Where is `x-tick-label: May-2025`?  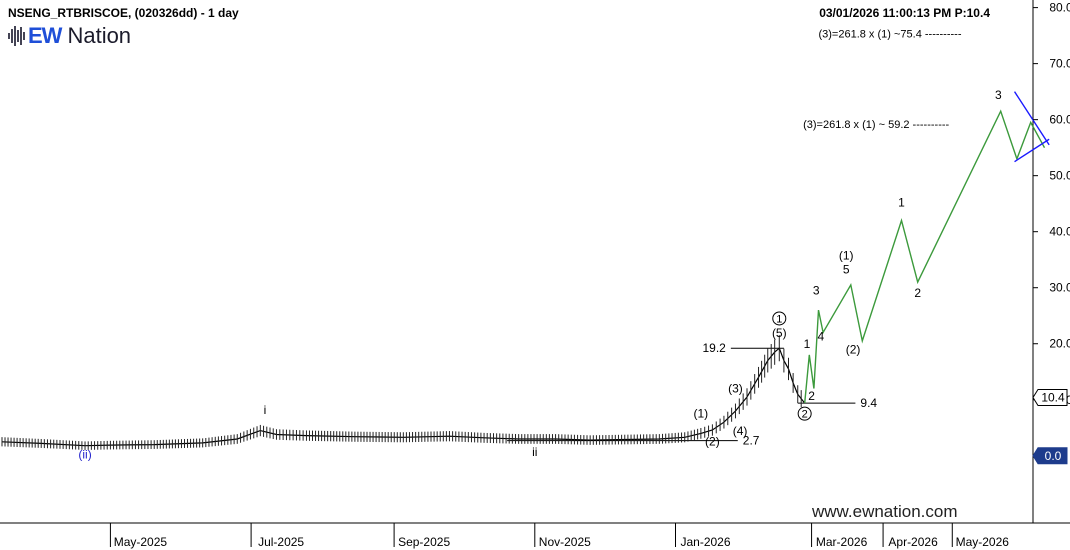
x-tick-label: May-2025 is located at coordinates (141, 542).